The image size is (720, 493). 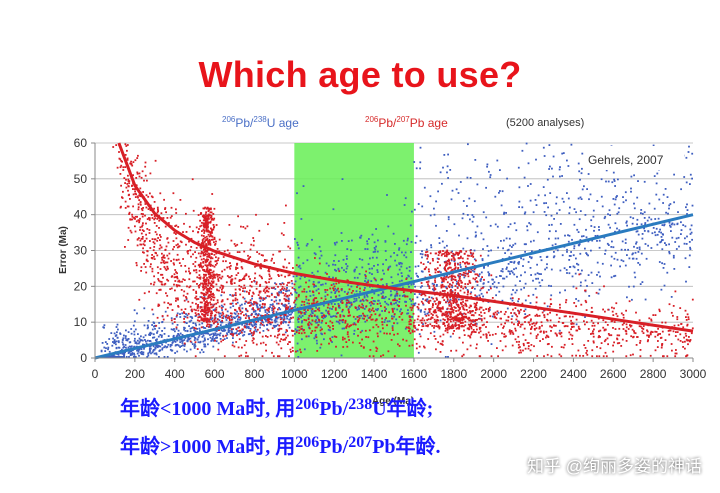 What do you see at coordinates (406, 122) in the screenshot?
I see `legend-pb-age: 206Pb/207Pb age` at bounding box center [406, 122].